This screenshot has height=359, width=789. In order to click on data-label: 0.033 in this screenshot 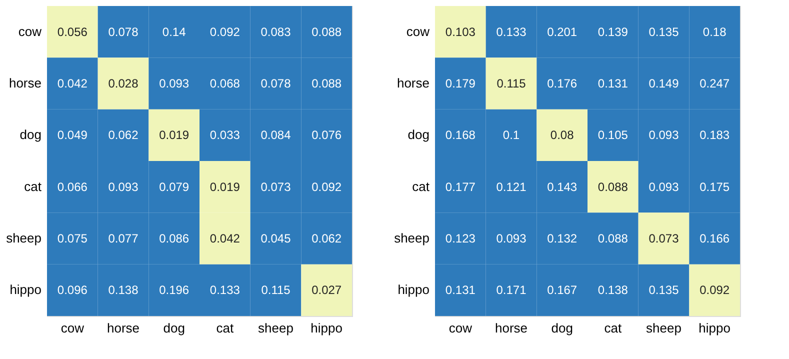, I will do `click(225, 135)`.